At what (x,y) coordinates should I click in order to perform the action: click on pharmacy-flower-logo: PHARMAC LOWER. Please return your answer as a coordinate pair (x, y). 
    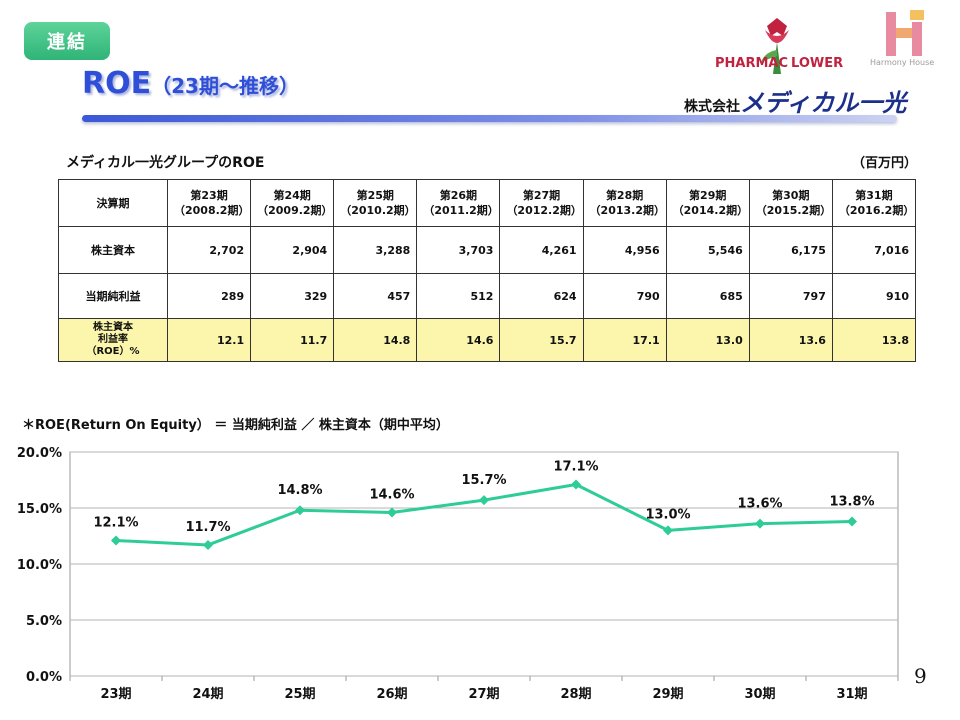
    Looking at the image, I should click on (779, 45).